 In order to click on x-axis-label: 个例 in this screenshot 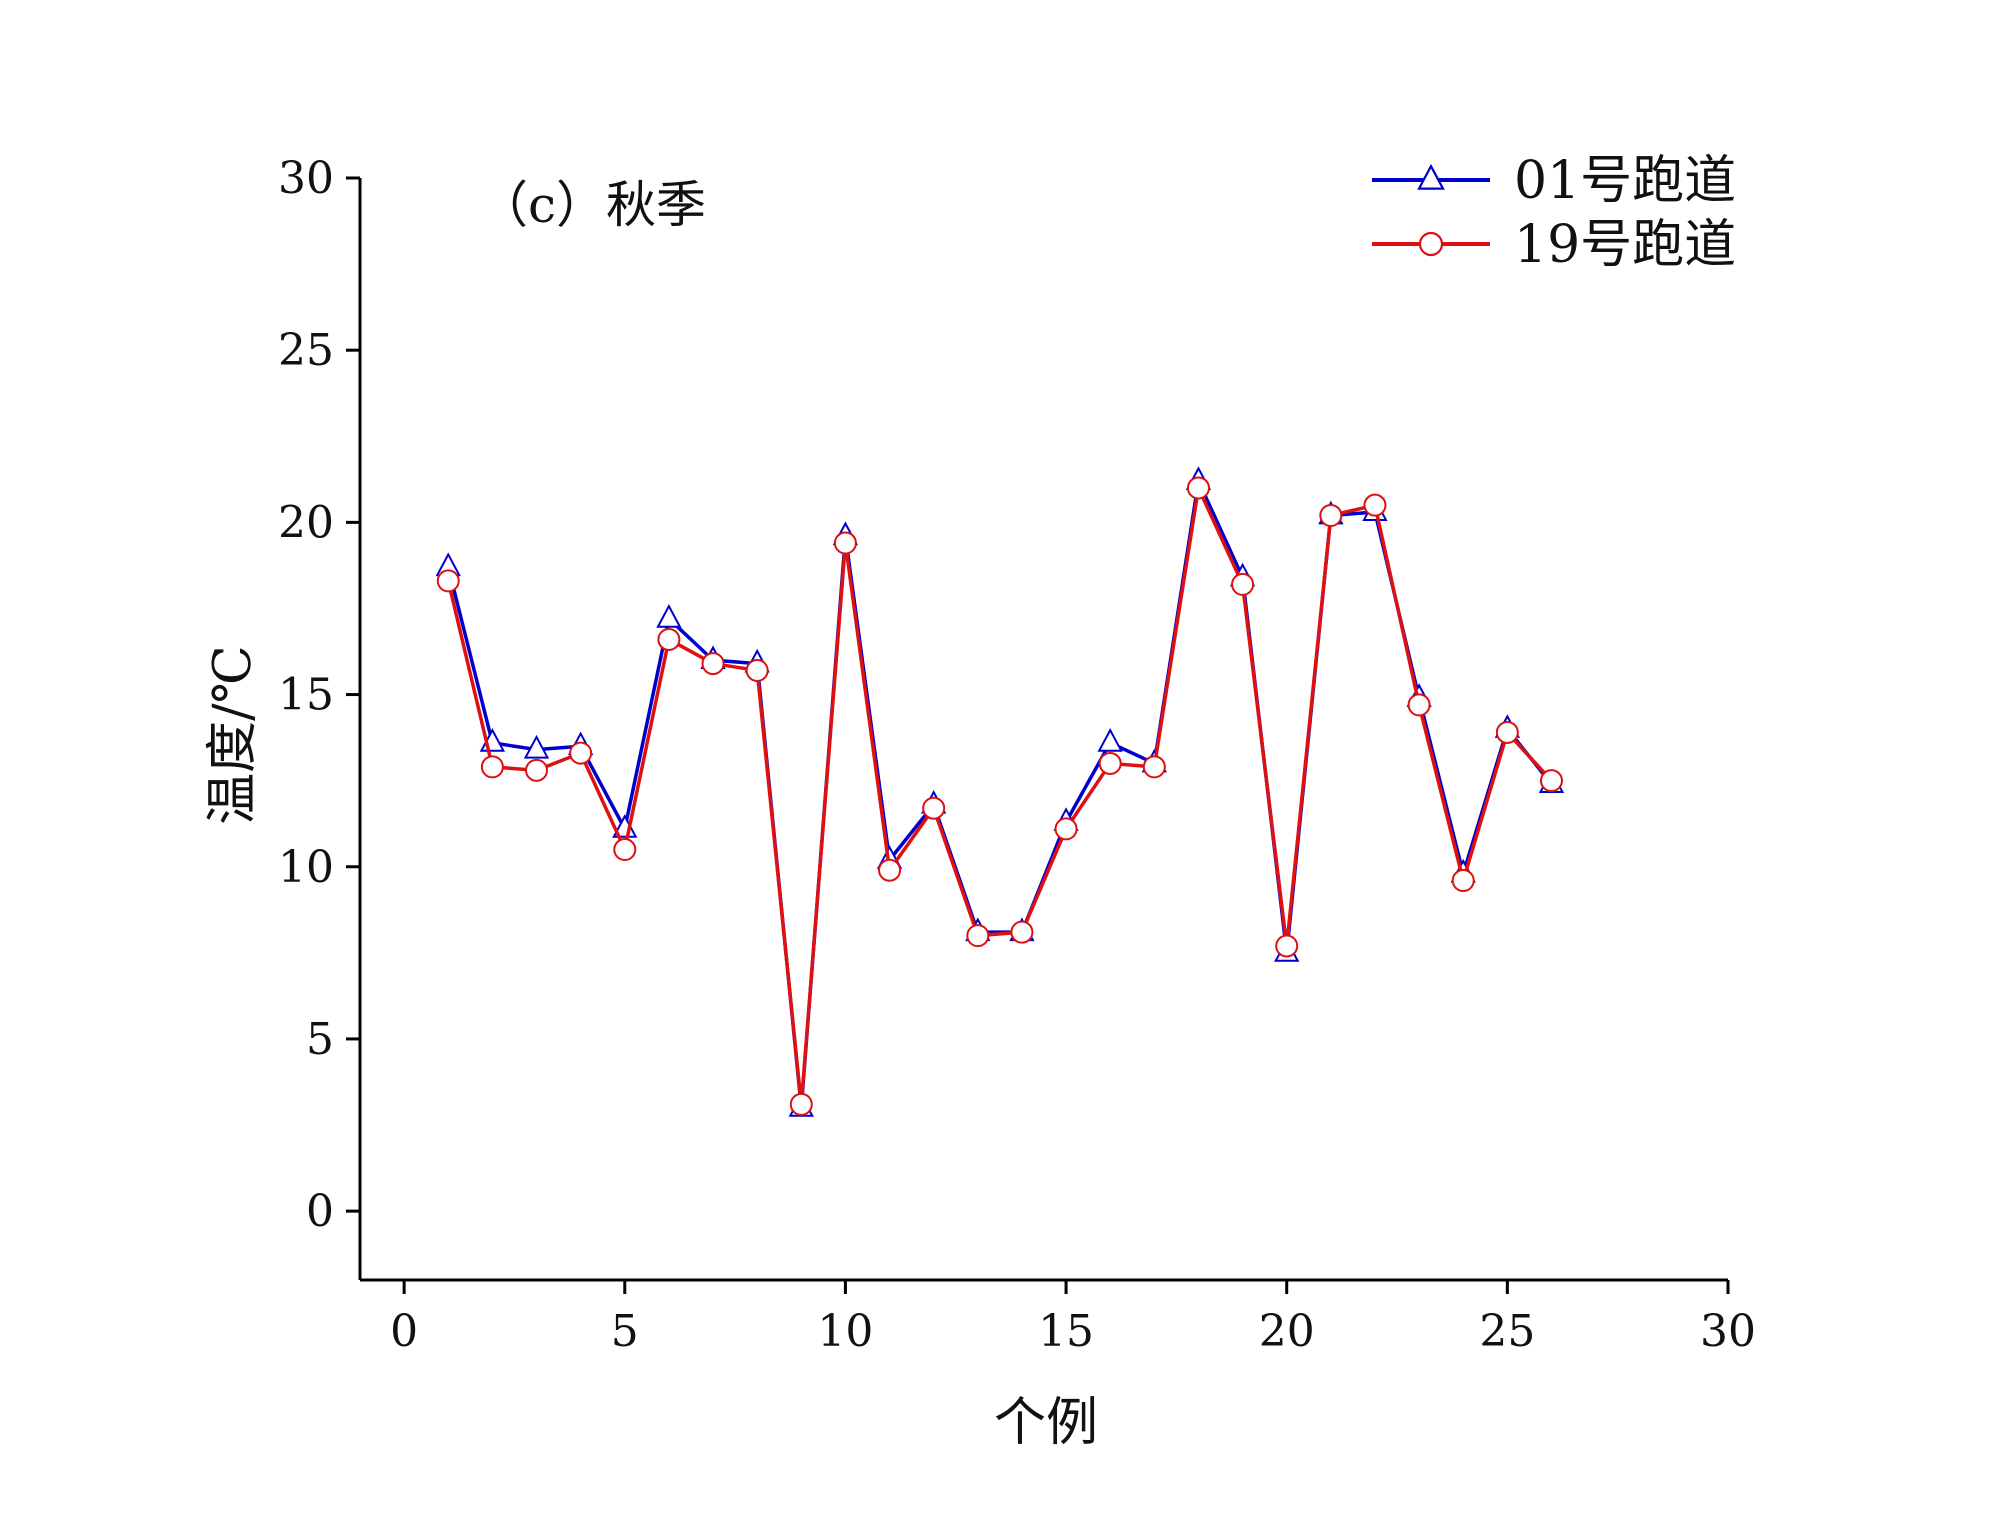, I will do `click(1046, 1423)`.